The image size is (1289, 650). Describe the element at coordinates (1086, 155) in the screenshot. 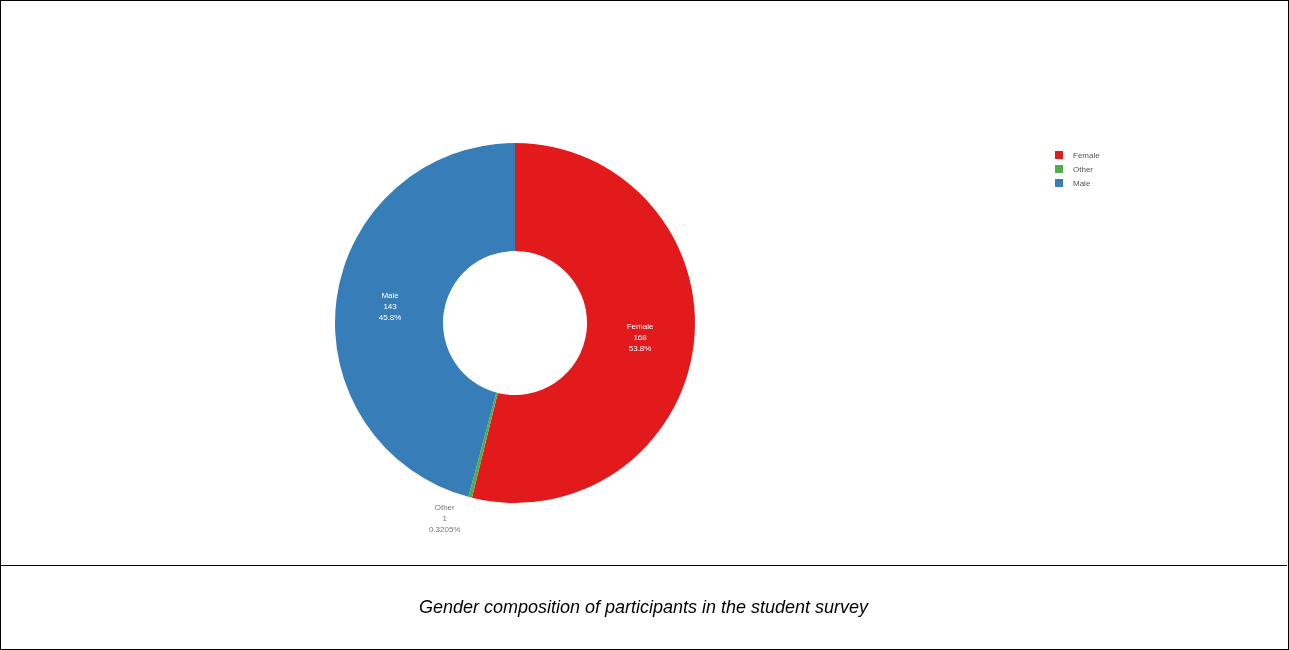

I see `legend-label: Female` at that location.